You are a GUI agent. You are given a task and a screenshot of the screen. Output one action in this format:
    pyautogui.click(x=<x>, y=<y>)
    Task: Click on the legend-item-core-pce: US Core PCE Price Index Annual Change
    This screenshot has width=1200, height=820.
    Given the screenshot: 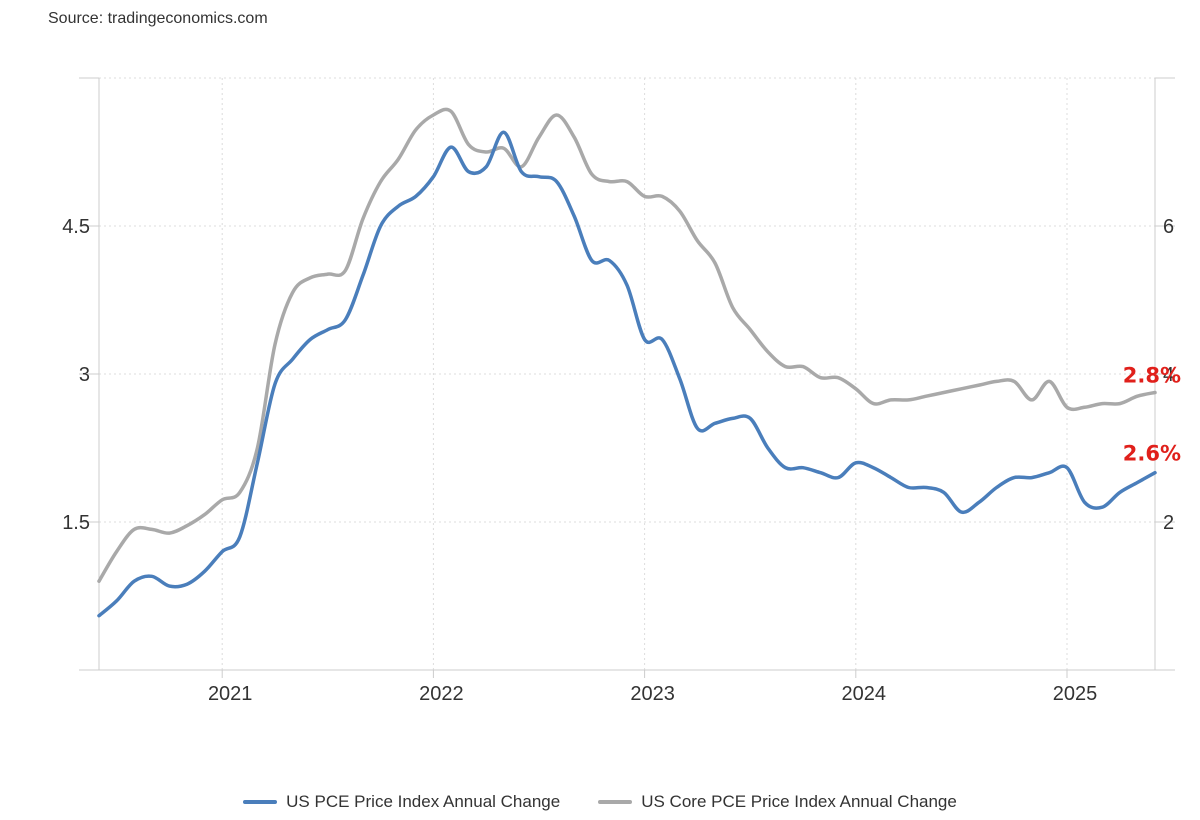 What is the action you would take?
    pyautogui.click(x=777, y=802)
    